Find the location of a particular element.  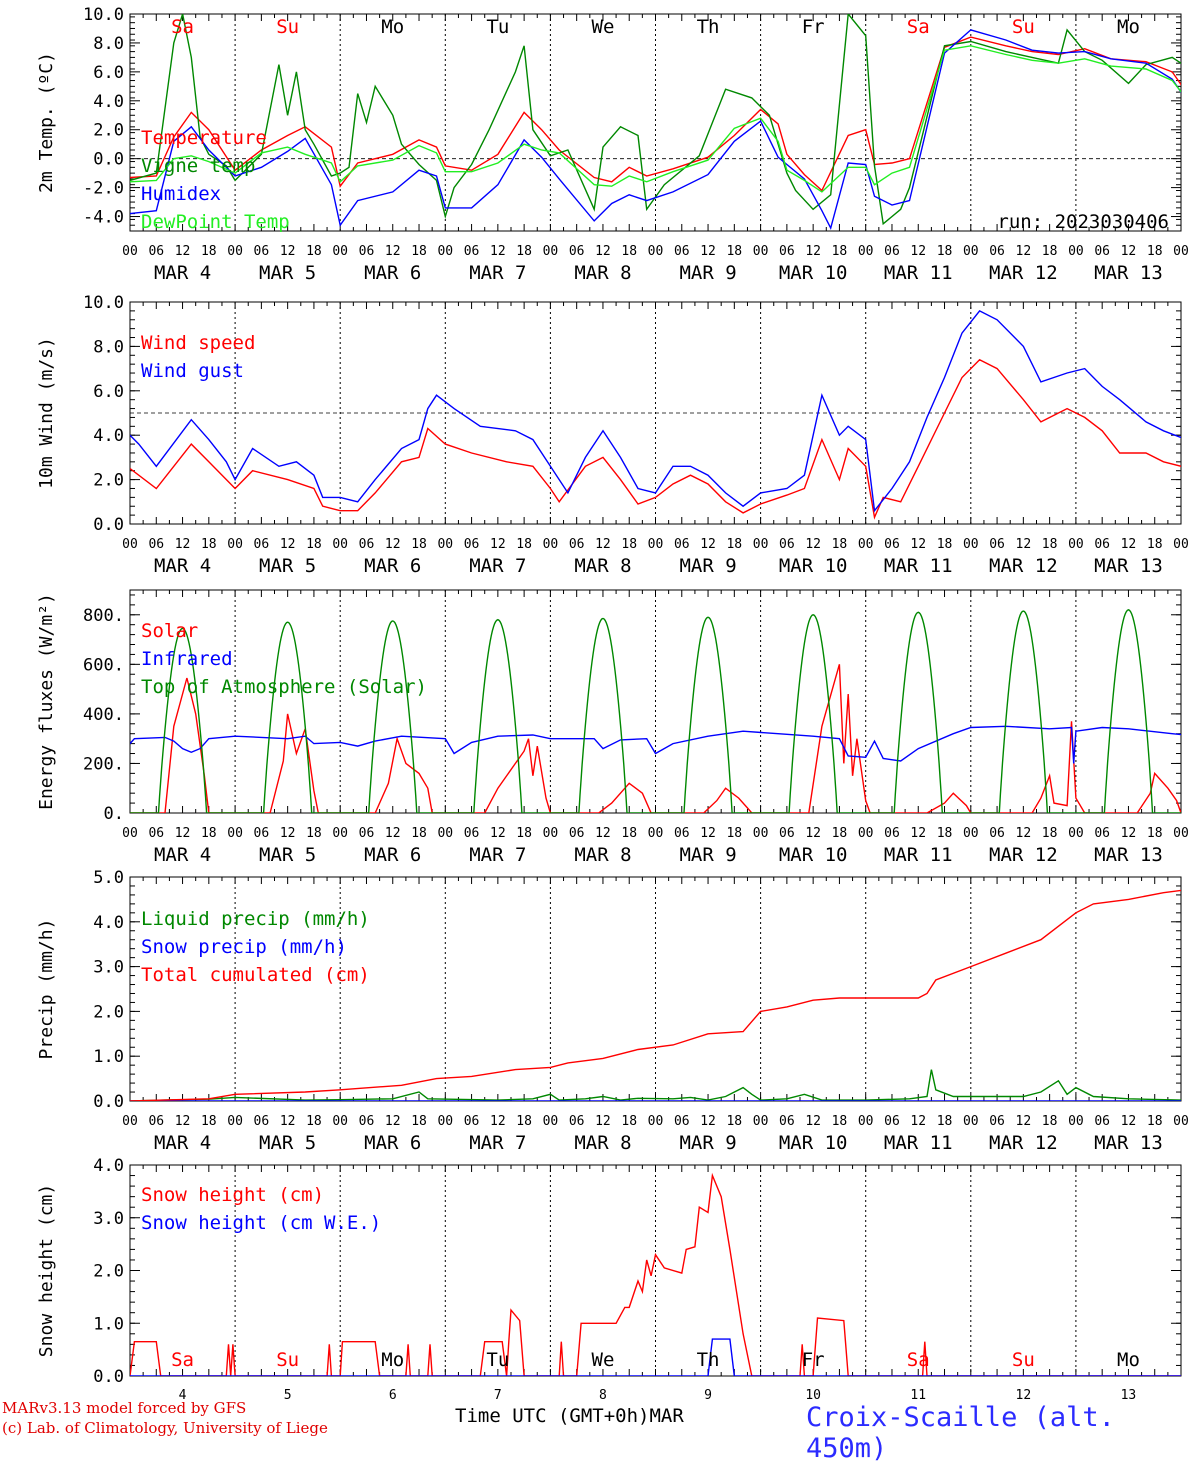

y-tick-label: 800. is located at coordinates (103, 616).